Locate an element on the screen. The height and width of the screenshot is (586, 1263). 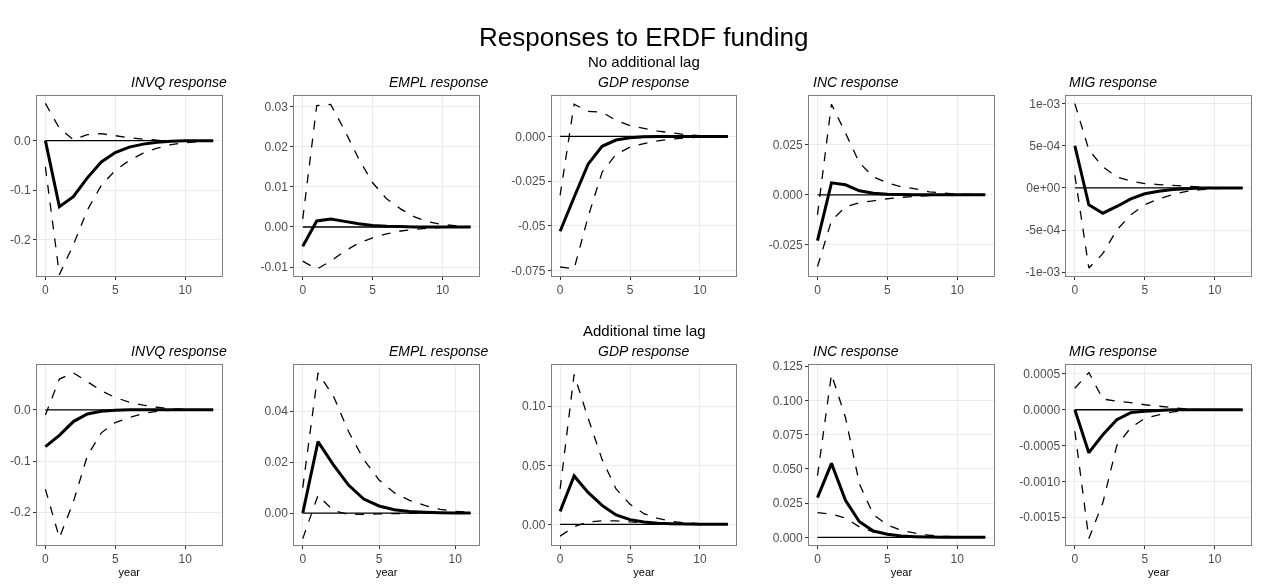
y-tick-label: 0.05 is located at coordinates (533, 465).